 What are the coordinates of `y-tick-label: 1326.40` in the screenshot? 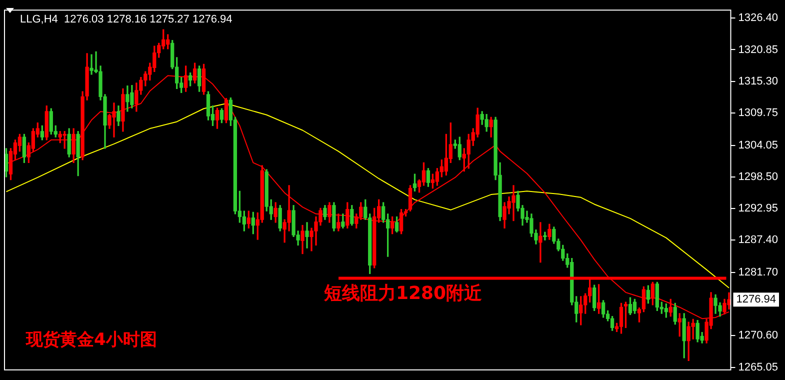 It's located at (758, 18).